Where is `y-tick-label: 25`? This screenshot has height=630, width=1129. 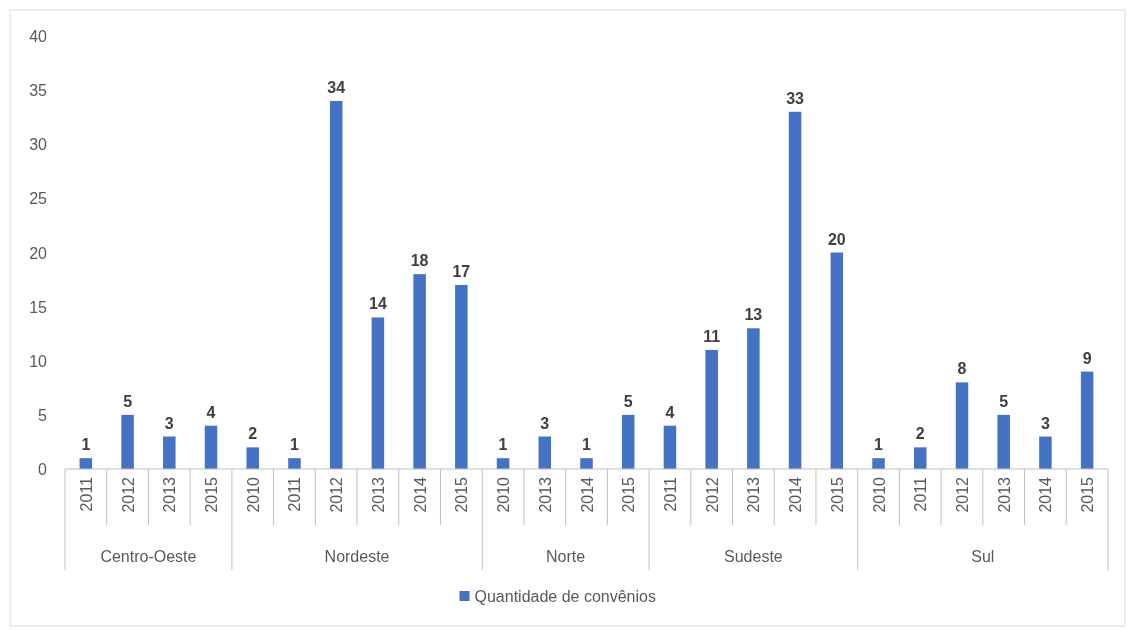 y-tick-label: 25 is located at coordinates (38, 199).